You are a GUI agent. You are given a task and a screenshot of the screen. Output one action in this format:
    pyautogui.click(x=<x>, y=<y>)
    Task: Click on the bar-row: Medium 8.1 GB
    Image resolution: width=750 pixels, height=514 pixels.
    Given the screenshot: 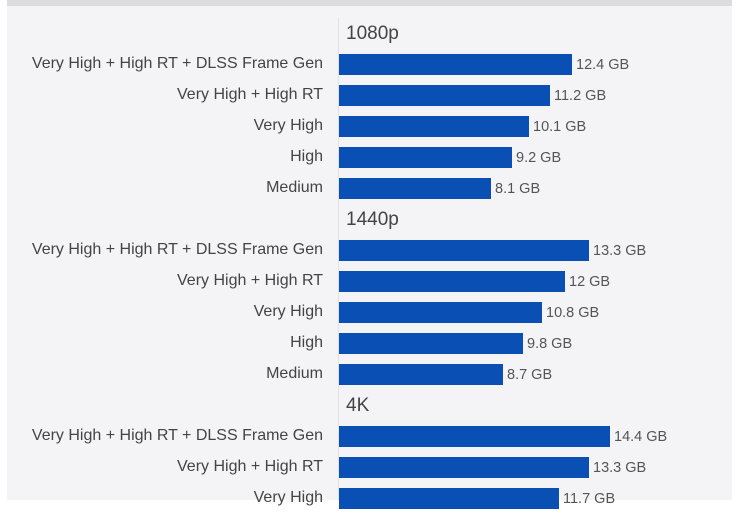 What is the action you would take?
    pyautogui.click(x=369, y=188)
    